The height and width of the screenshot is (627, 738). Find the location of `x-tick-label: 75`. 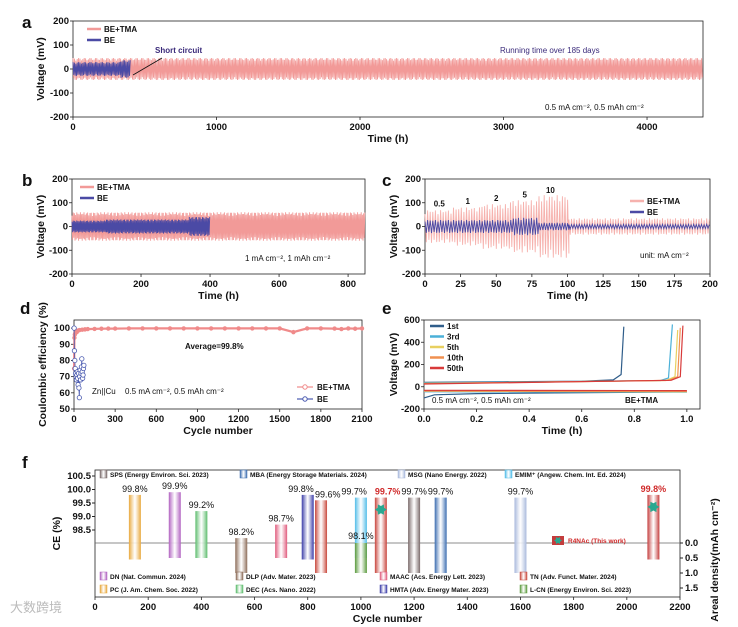

x-tick-label: 75 is located at coordinates (532, 284).